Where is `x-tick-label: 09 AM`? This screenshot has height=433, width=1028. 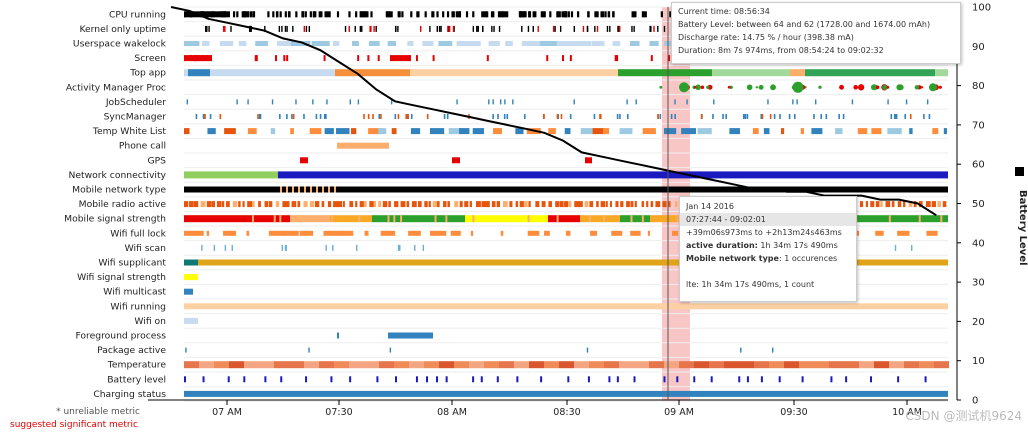
x-tick-label: 09 AM is located at coordinates (679, 412).